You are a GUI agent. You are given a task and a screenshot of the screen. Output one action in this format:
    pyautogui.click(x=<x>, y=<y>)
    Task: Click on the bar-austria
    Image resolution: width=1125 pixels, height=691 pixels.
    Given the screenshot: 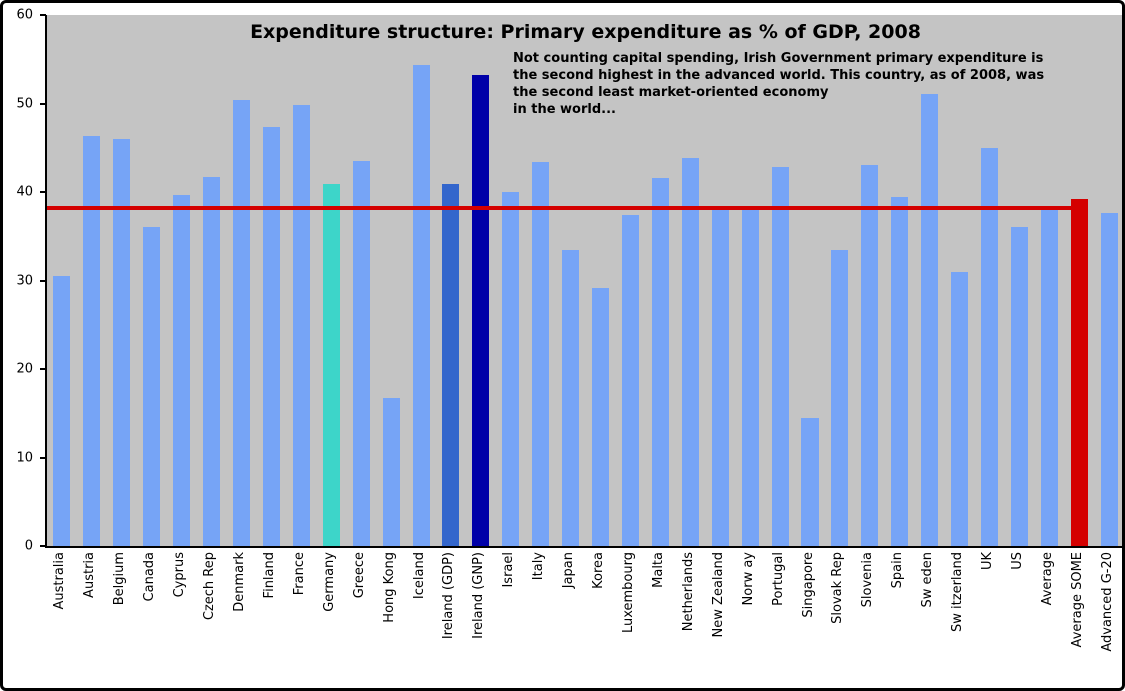 What is the action you would take?
    pyautogui.click(x=92, y=341)
    